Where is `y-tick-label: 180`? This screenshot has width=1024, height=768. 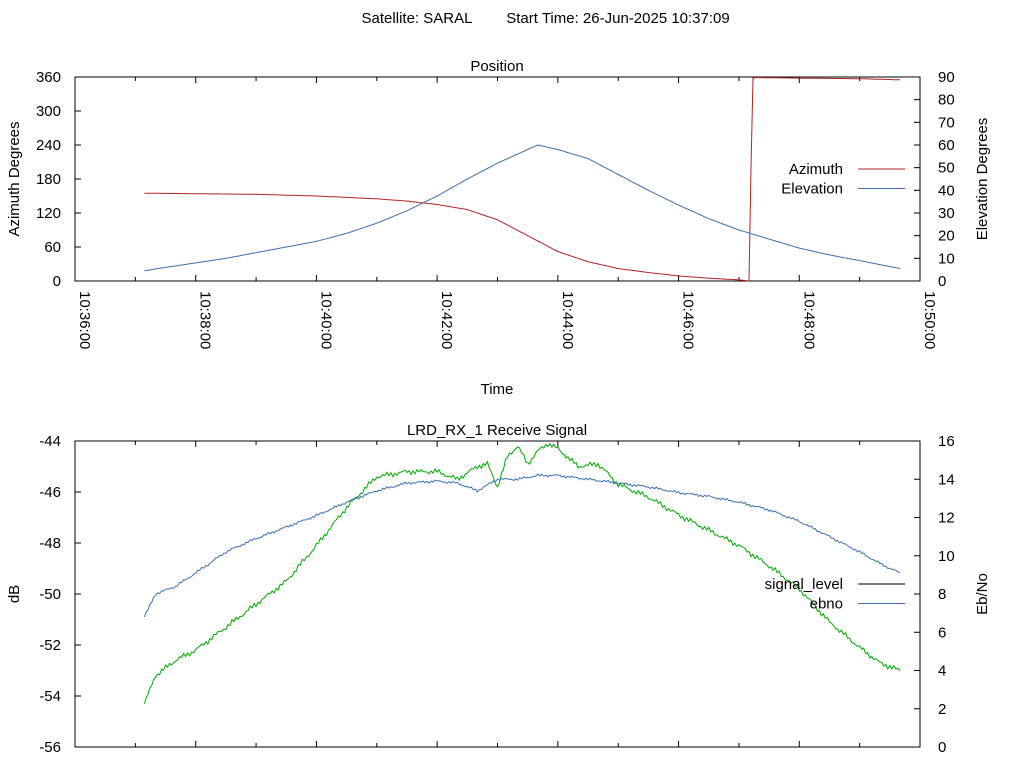
y-tick-label: 180 is located at coordinates (48, 179).